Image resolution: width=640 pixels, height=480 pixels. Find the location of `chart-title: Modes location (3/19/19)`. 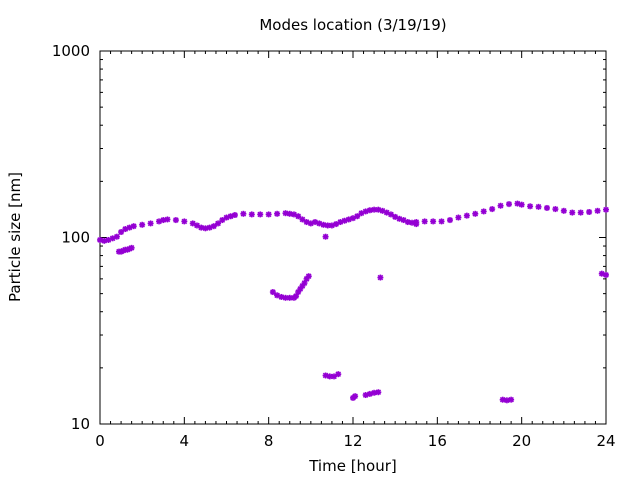

chart-title: Modes location (3/19/19) is located at coordinates (352, 25).